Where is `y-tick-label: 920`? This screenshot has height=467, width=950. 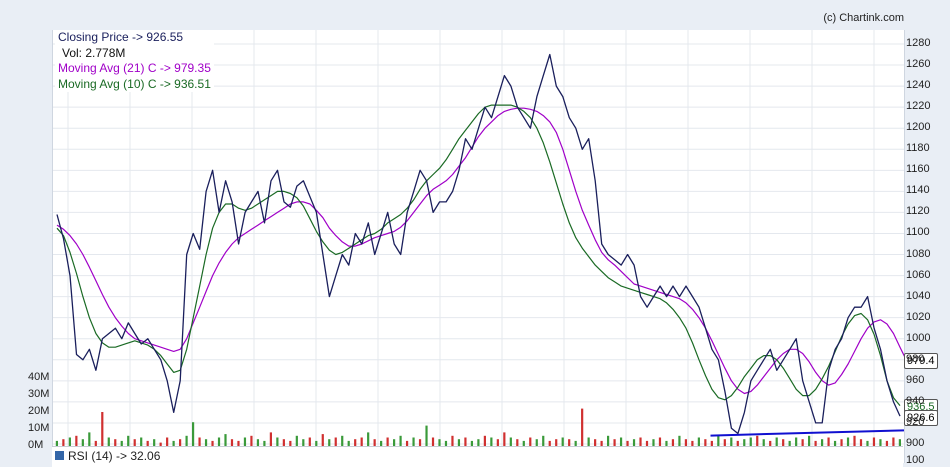
y-tick-label: 920 is located at coordinates (915, 421).